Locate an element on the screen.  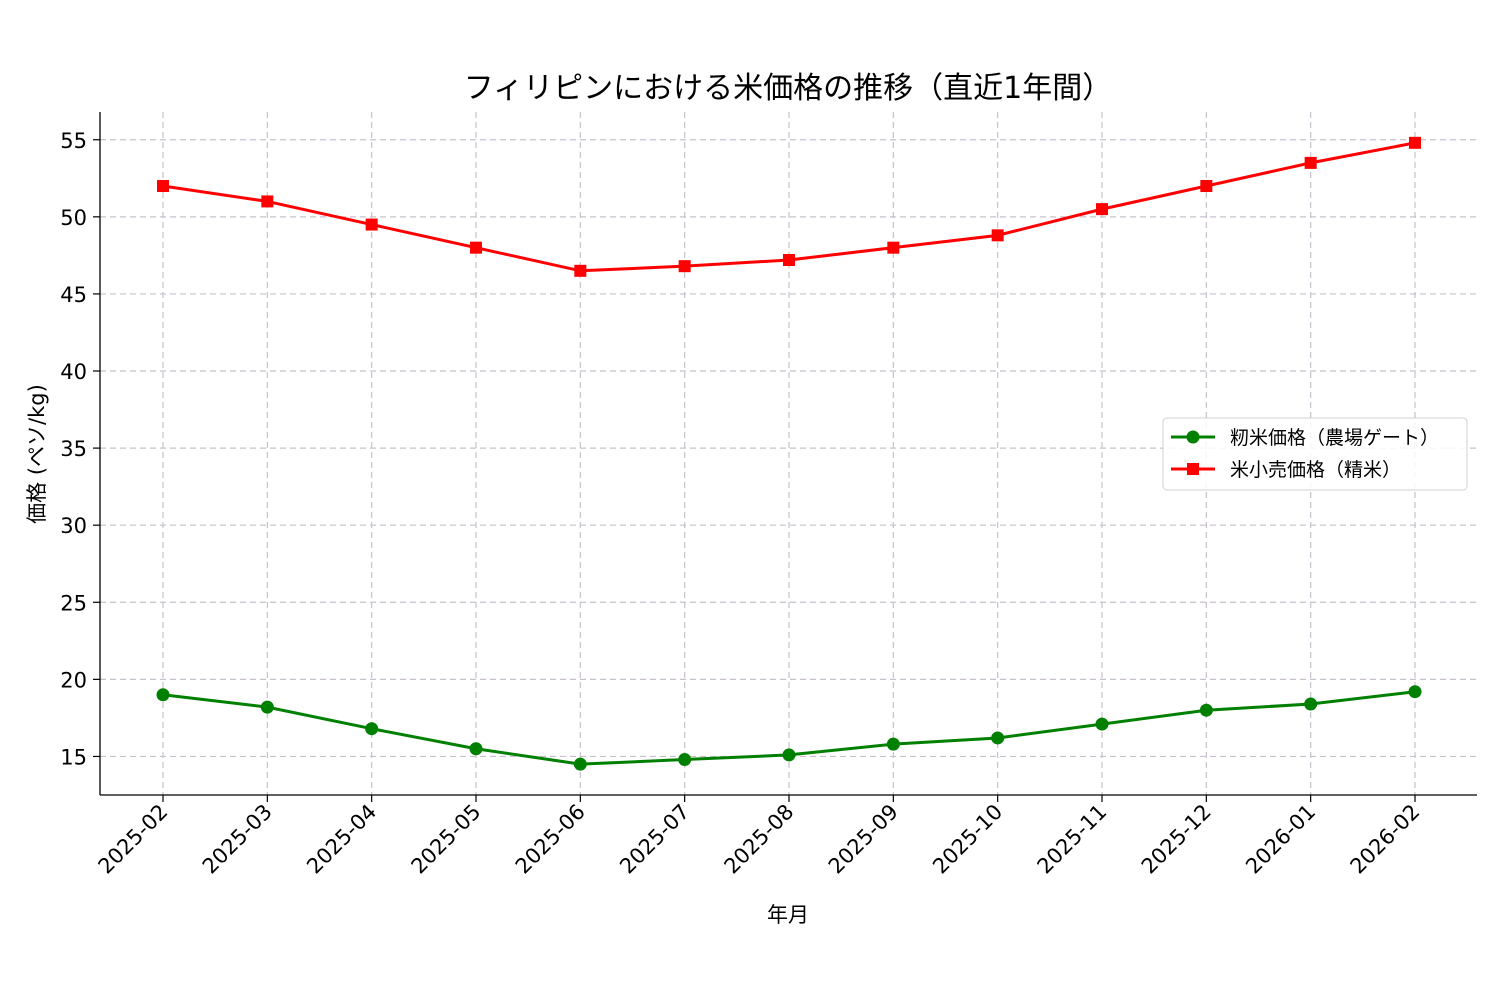
y-tick-label: 25 is located at coordinates (73, 603).